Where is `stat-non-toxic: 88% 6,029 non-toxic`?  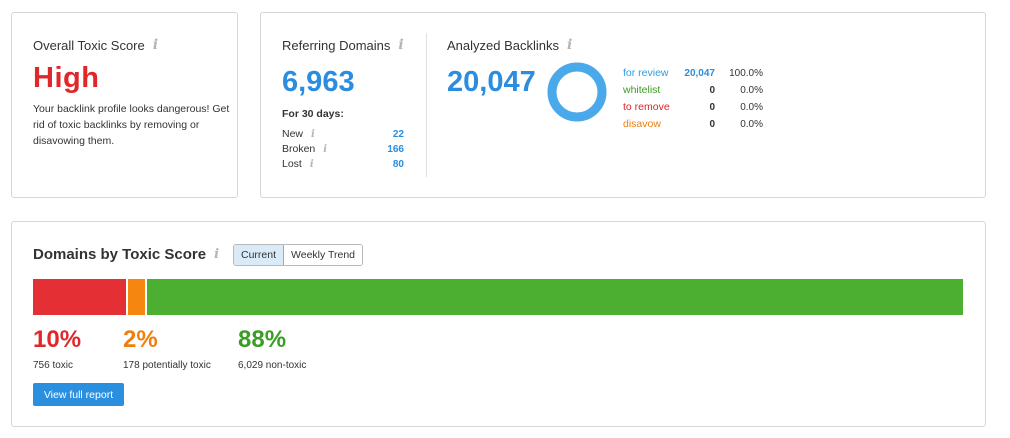
stat-non-toxic: 88% 6,029 non-toxic is located at coordinates (272, 348).